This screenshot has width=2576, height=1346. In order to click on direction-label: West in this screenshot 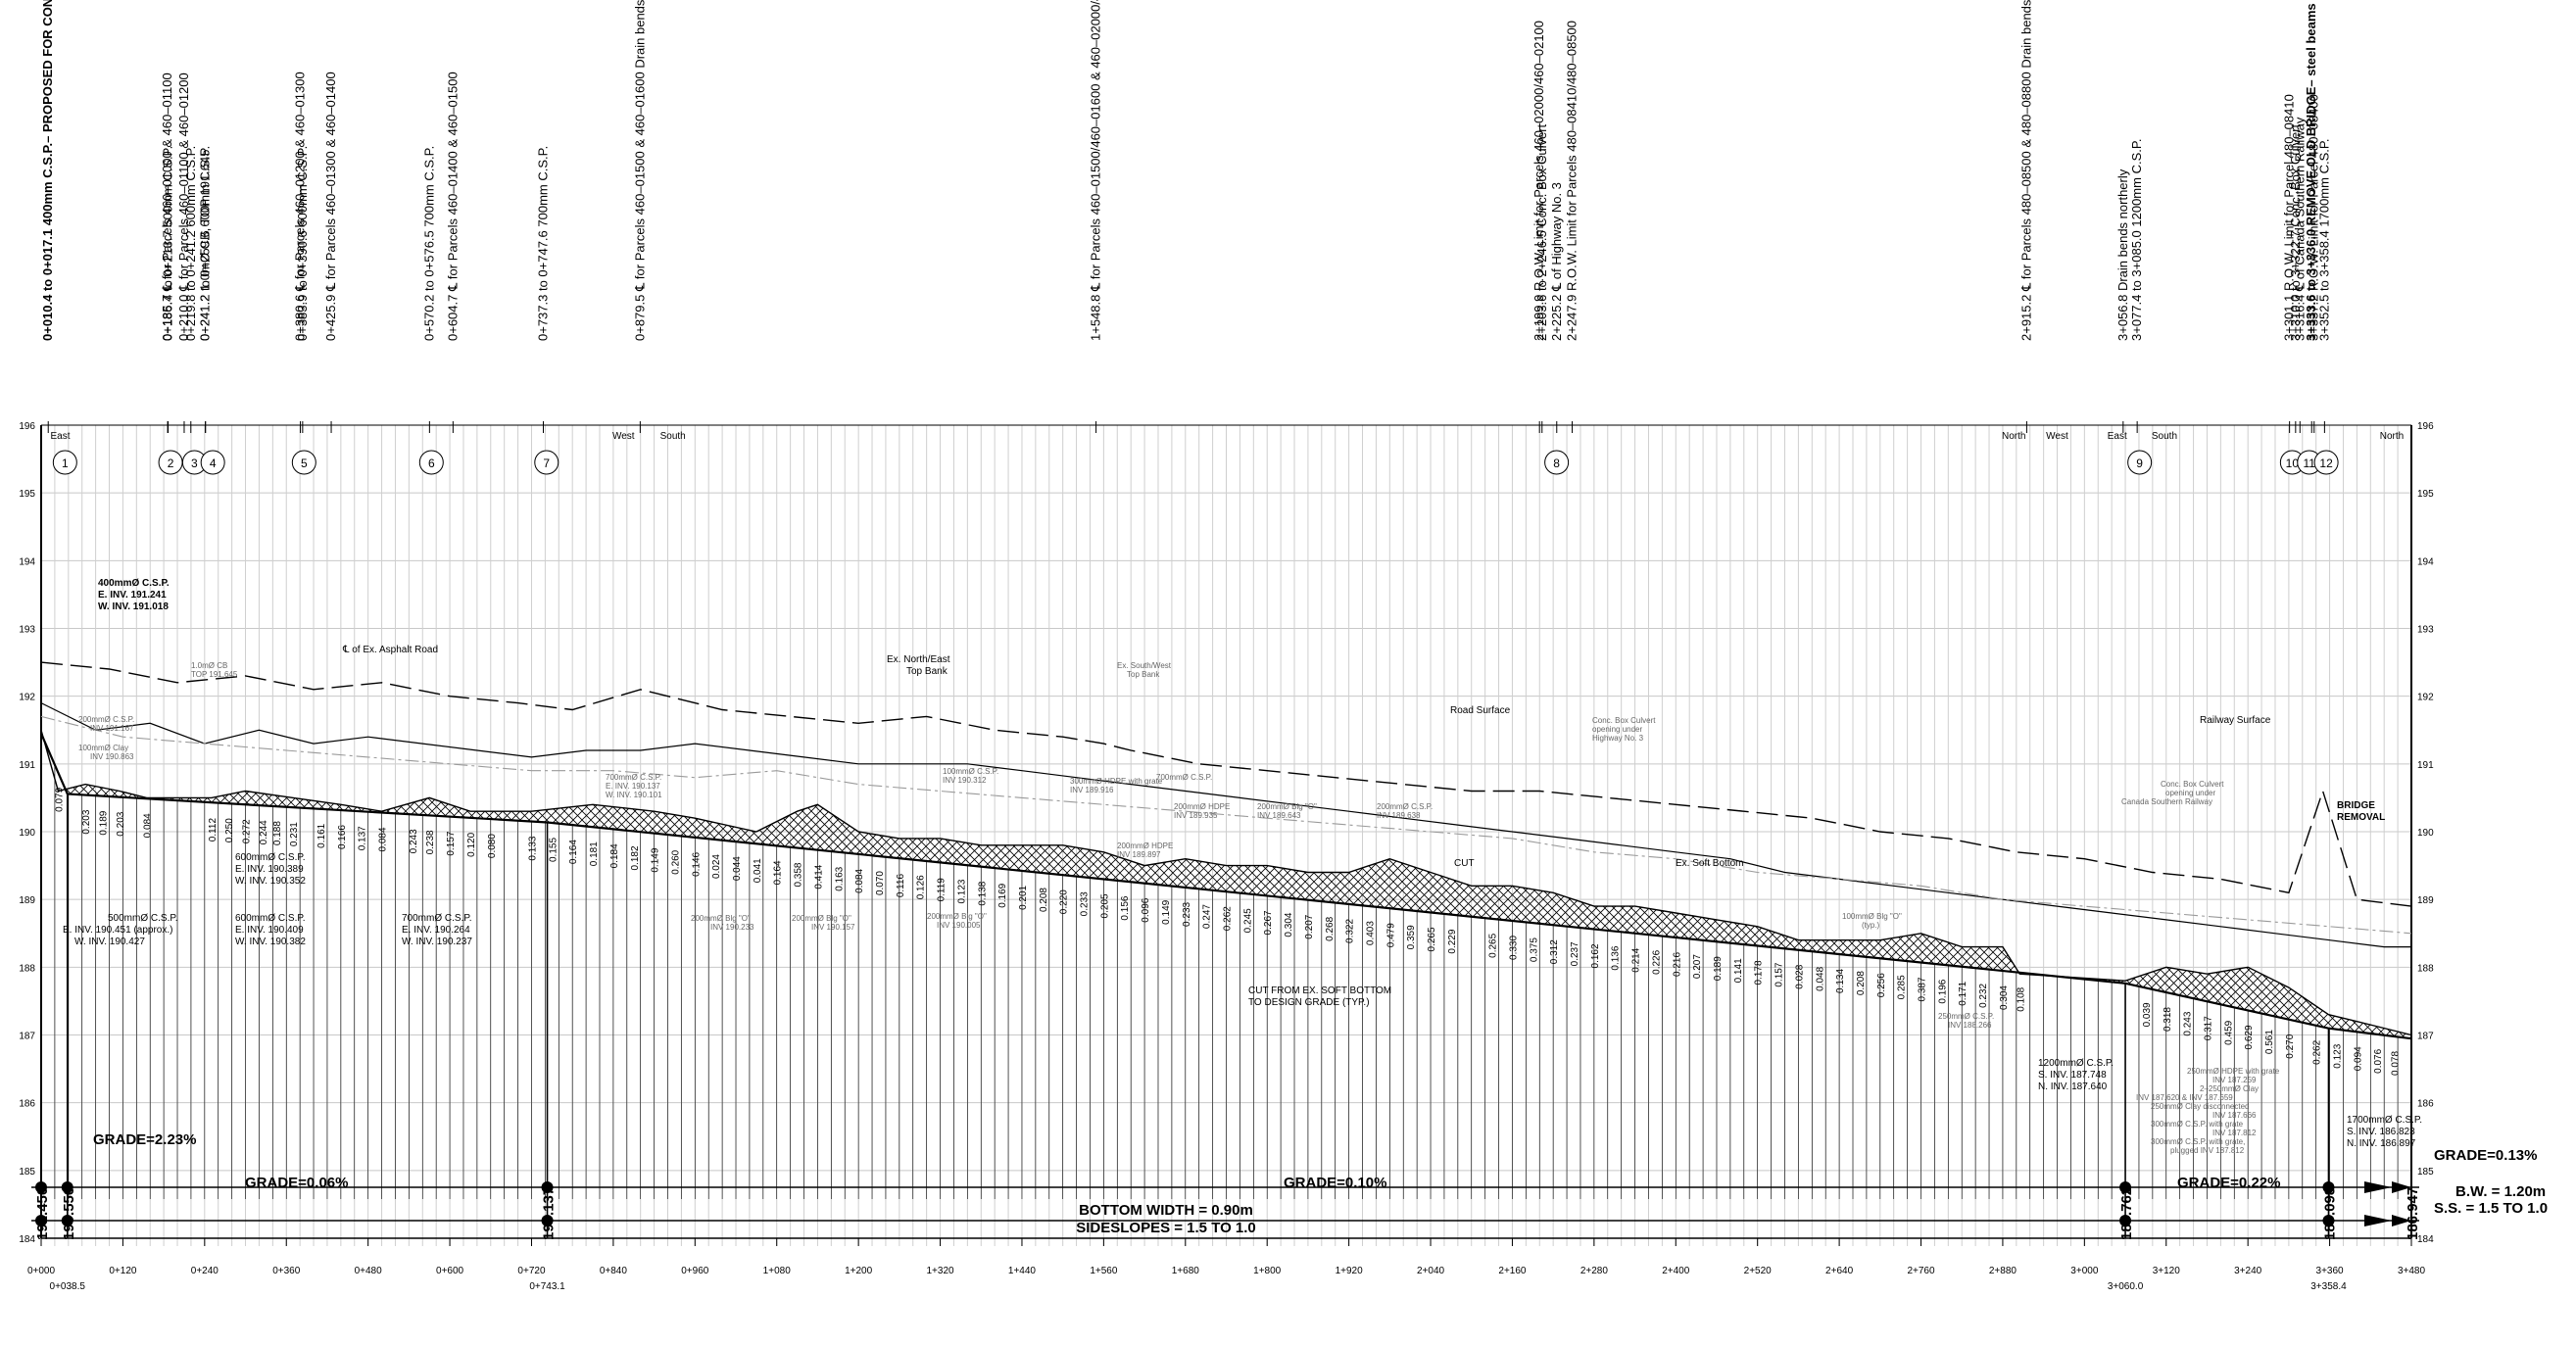, I will do `click(2057, 436)`.